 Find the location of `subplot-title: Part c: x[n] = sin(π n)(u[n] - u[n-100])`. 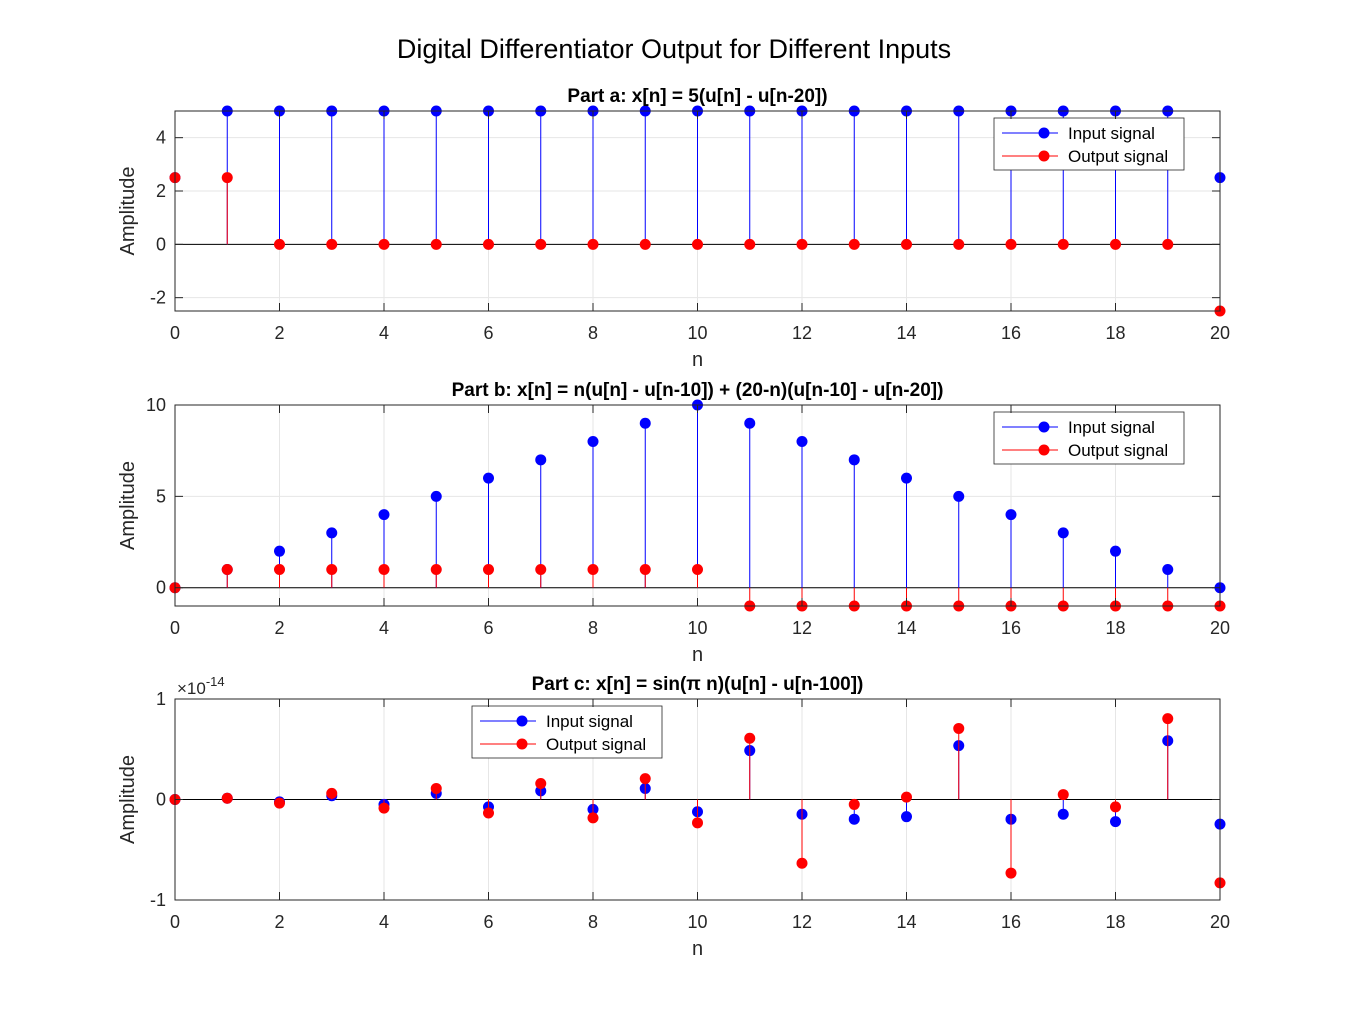

subplot-title: Part c: x[n] = sin(π n)(u[n] - u[n-100]) is located at coordinates (698, 684).